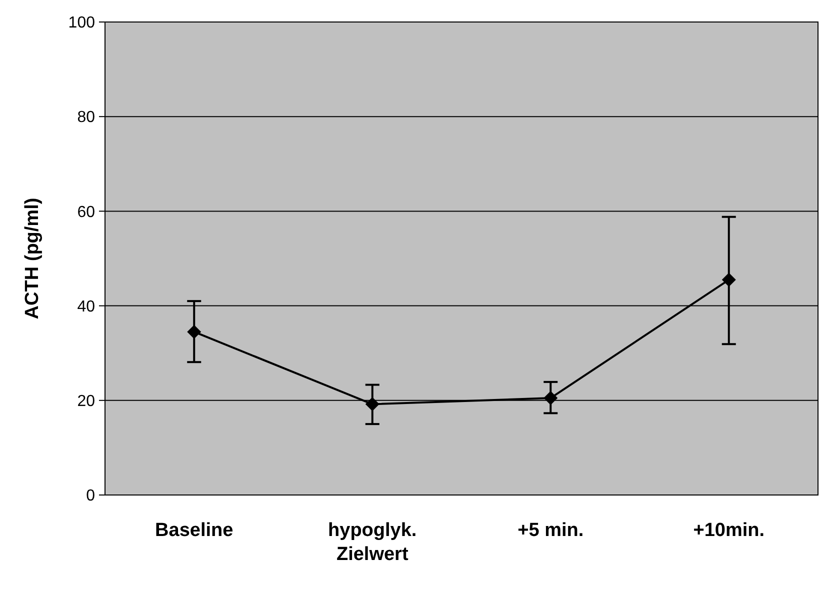 This screenshot has width=821, height=593. What do you see at coordinates (86, 117) in the screenshot?
I see `y-tick-label: 80` at bounding box center [86, 117].